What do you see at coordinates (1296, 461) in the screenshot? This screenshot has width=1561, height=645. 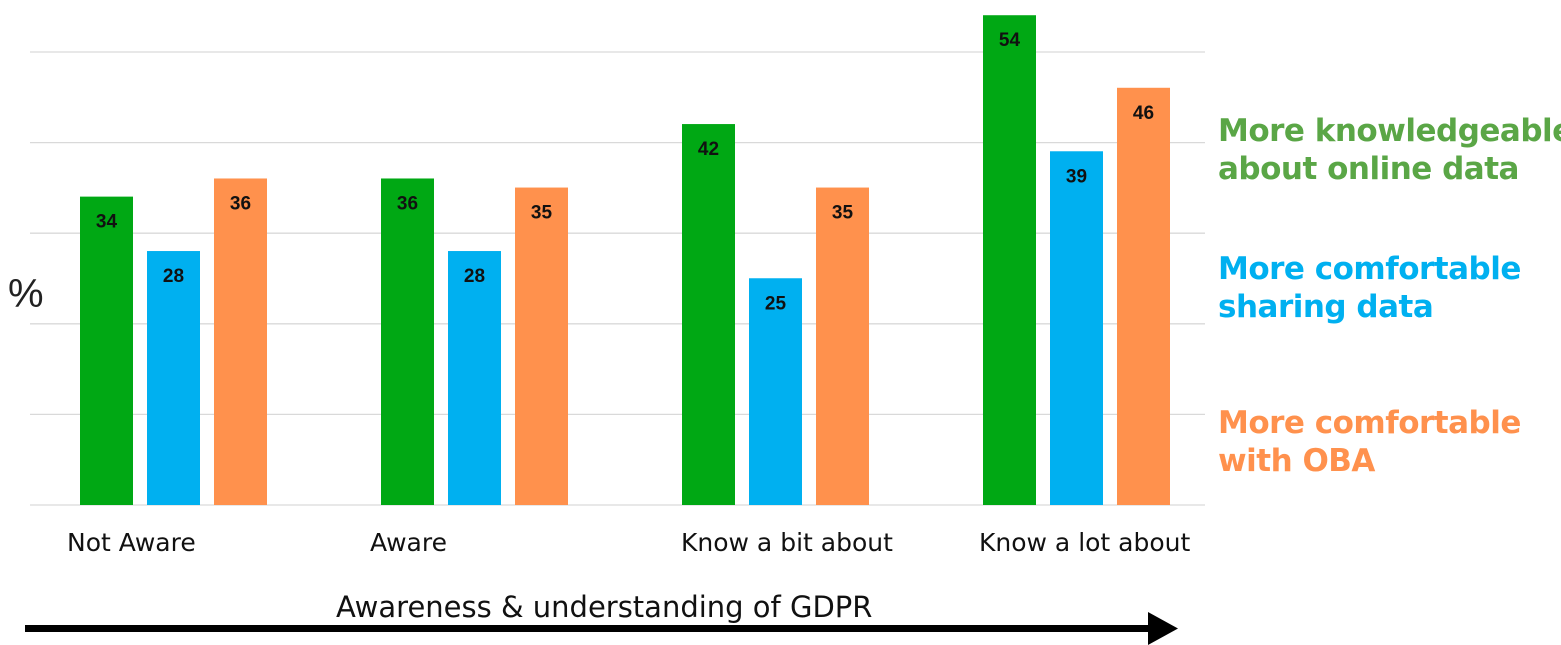 I see `legend-line: with OBA` at bounding box center [1296, 461].